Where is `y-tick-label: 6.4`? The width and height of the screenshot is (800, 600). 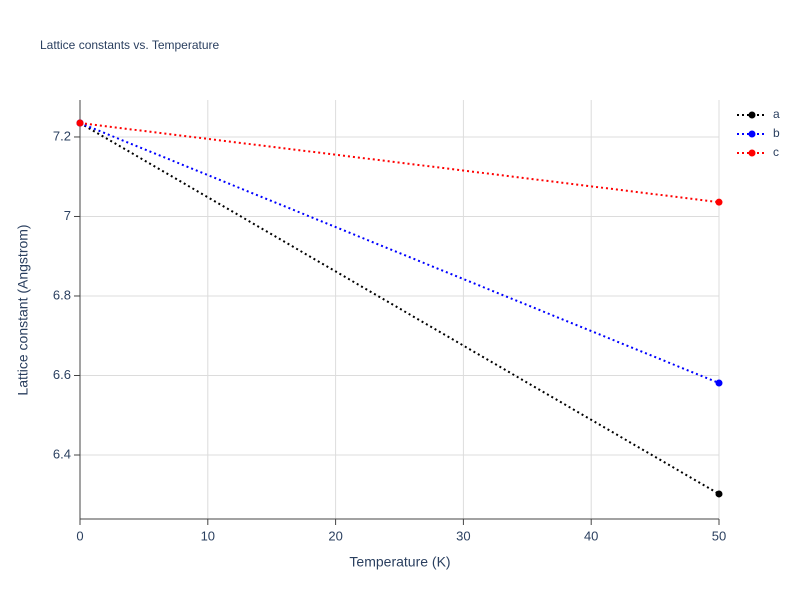
y-tick-label: 6.4 is located at coordinates (62, 453).